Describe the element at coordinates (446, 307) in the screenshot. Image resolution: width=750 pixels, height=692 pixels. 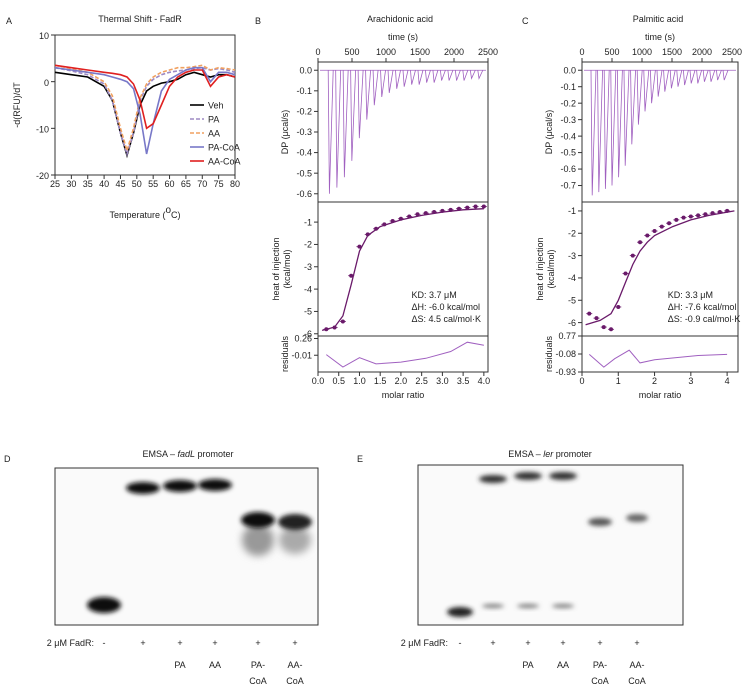
I see `label: ΔH: -6.0 kcal/mol` at that location.